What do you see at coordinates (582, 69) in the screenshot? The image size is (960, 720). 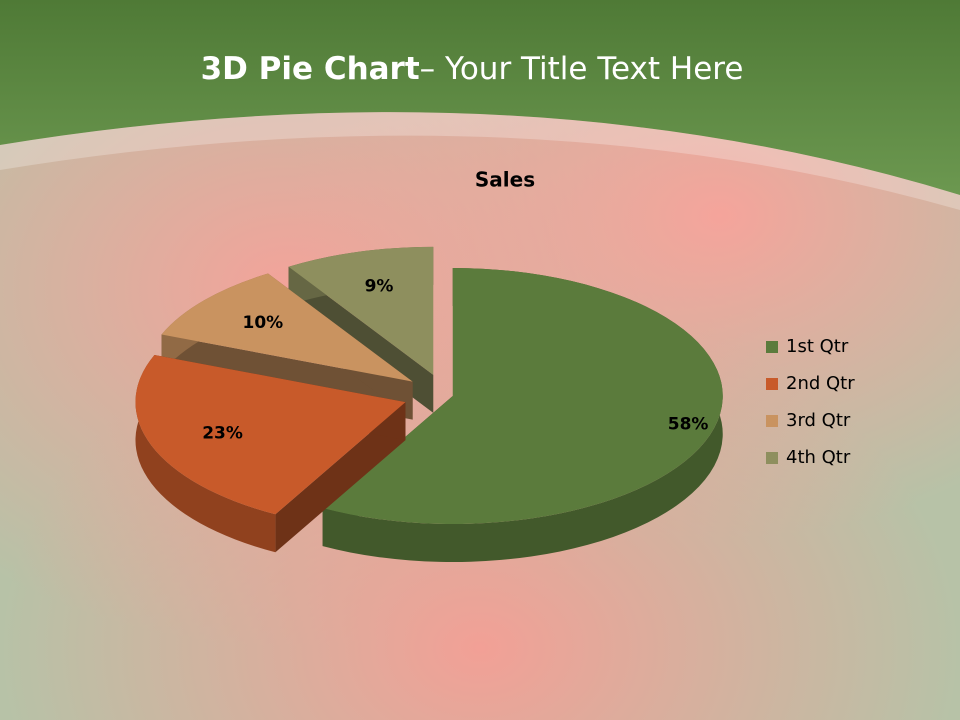 I see `slide-title-rest: – Your Title Text Here` at bounding box center [582, 69].